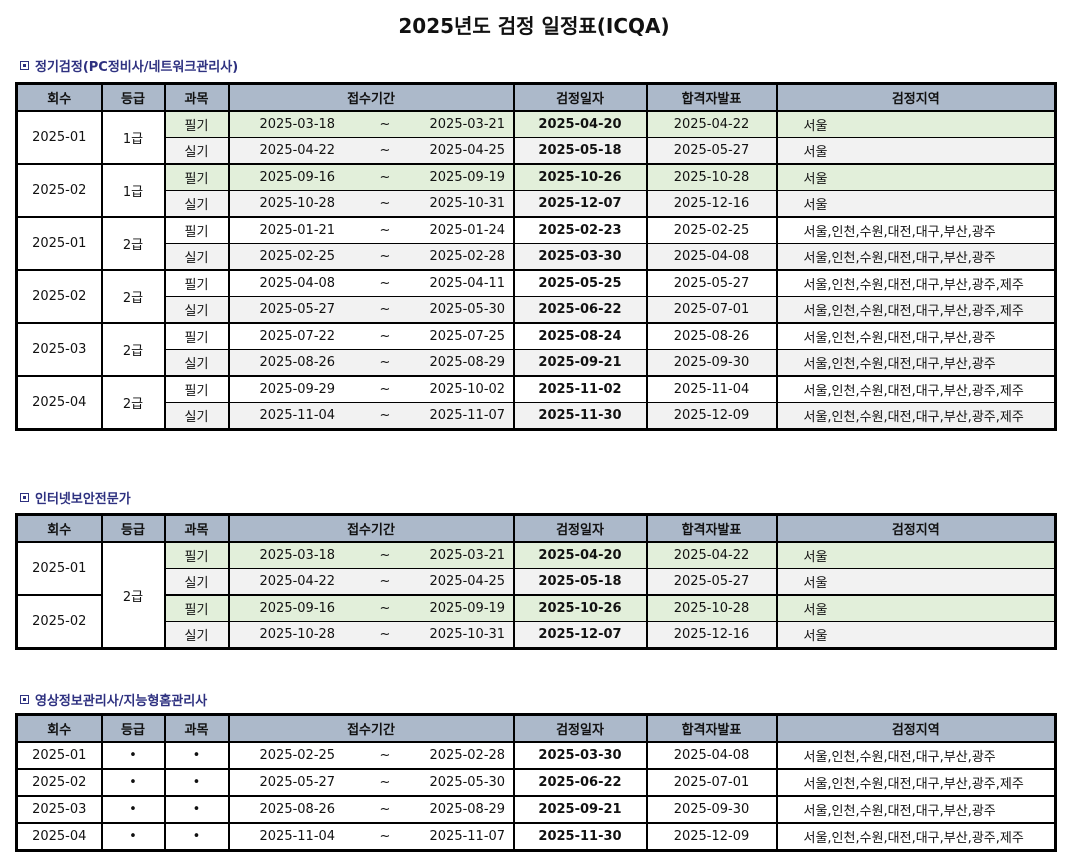  I want to click on period-end: 2025-10-02, so click(467, 389).